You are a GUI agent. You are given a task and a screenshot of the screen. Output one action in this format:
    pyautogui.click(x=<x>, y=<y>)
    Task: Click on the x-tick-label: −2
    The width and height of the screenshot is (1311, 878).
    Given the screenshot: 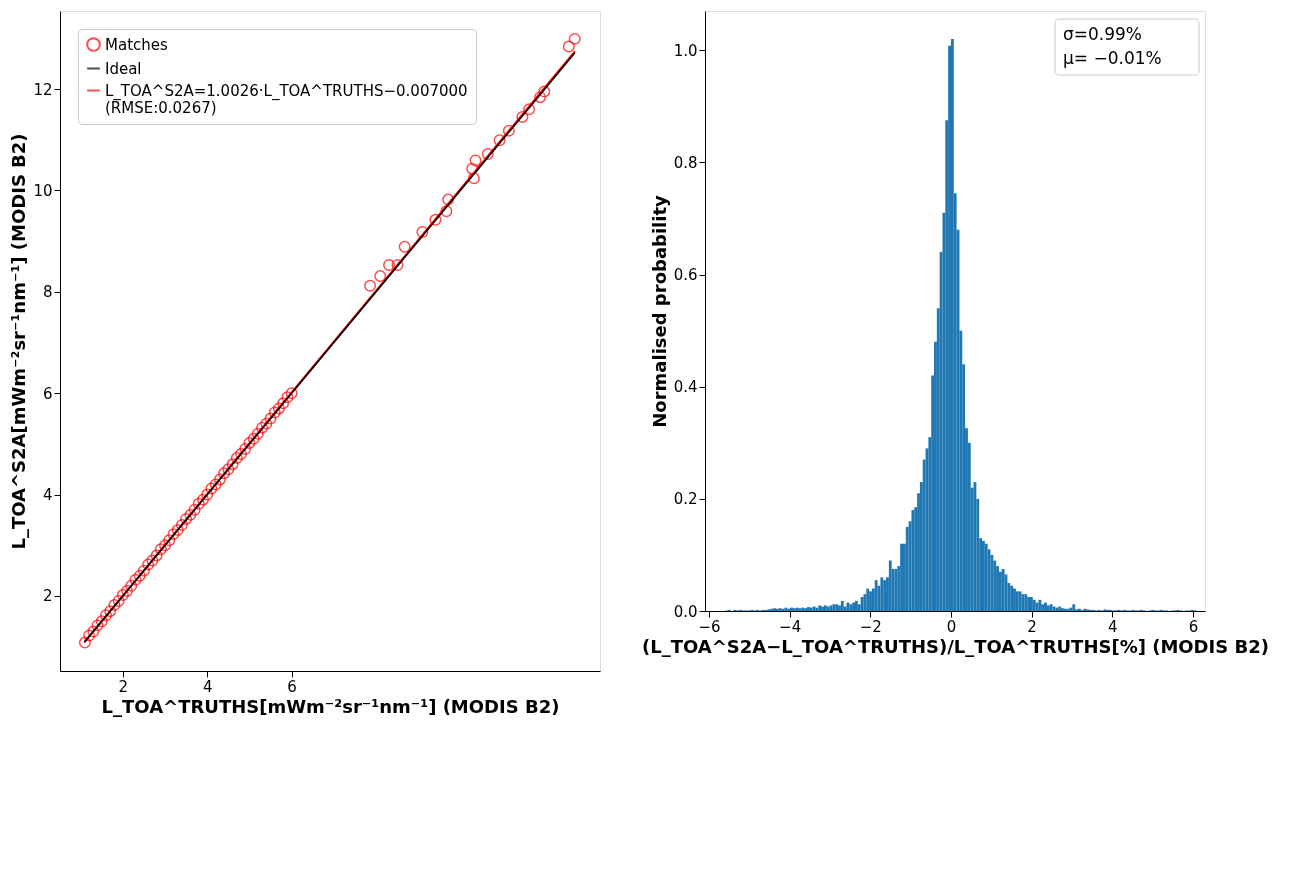 What is the action you would take?
    pyautogui.click(x=870, y=626)
    